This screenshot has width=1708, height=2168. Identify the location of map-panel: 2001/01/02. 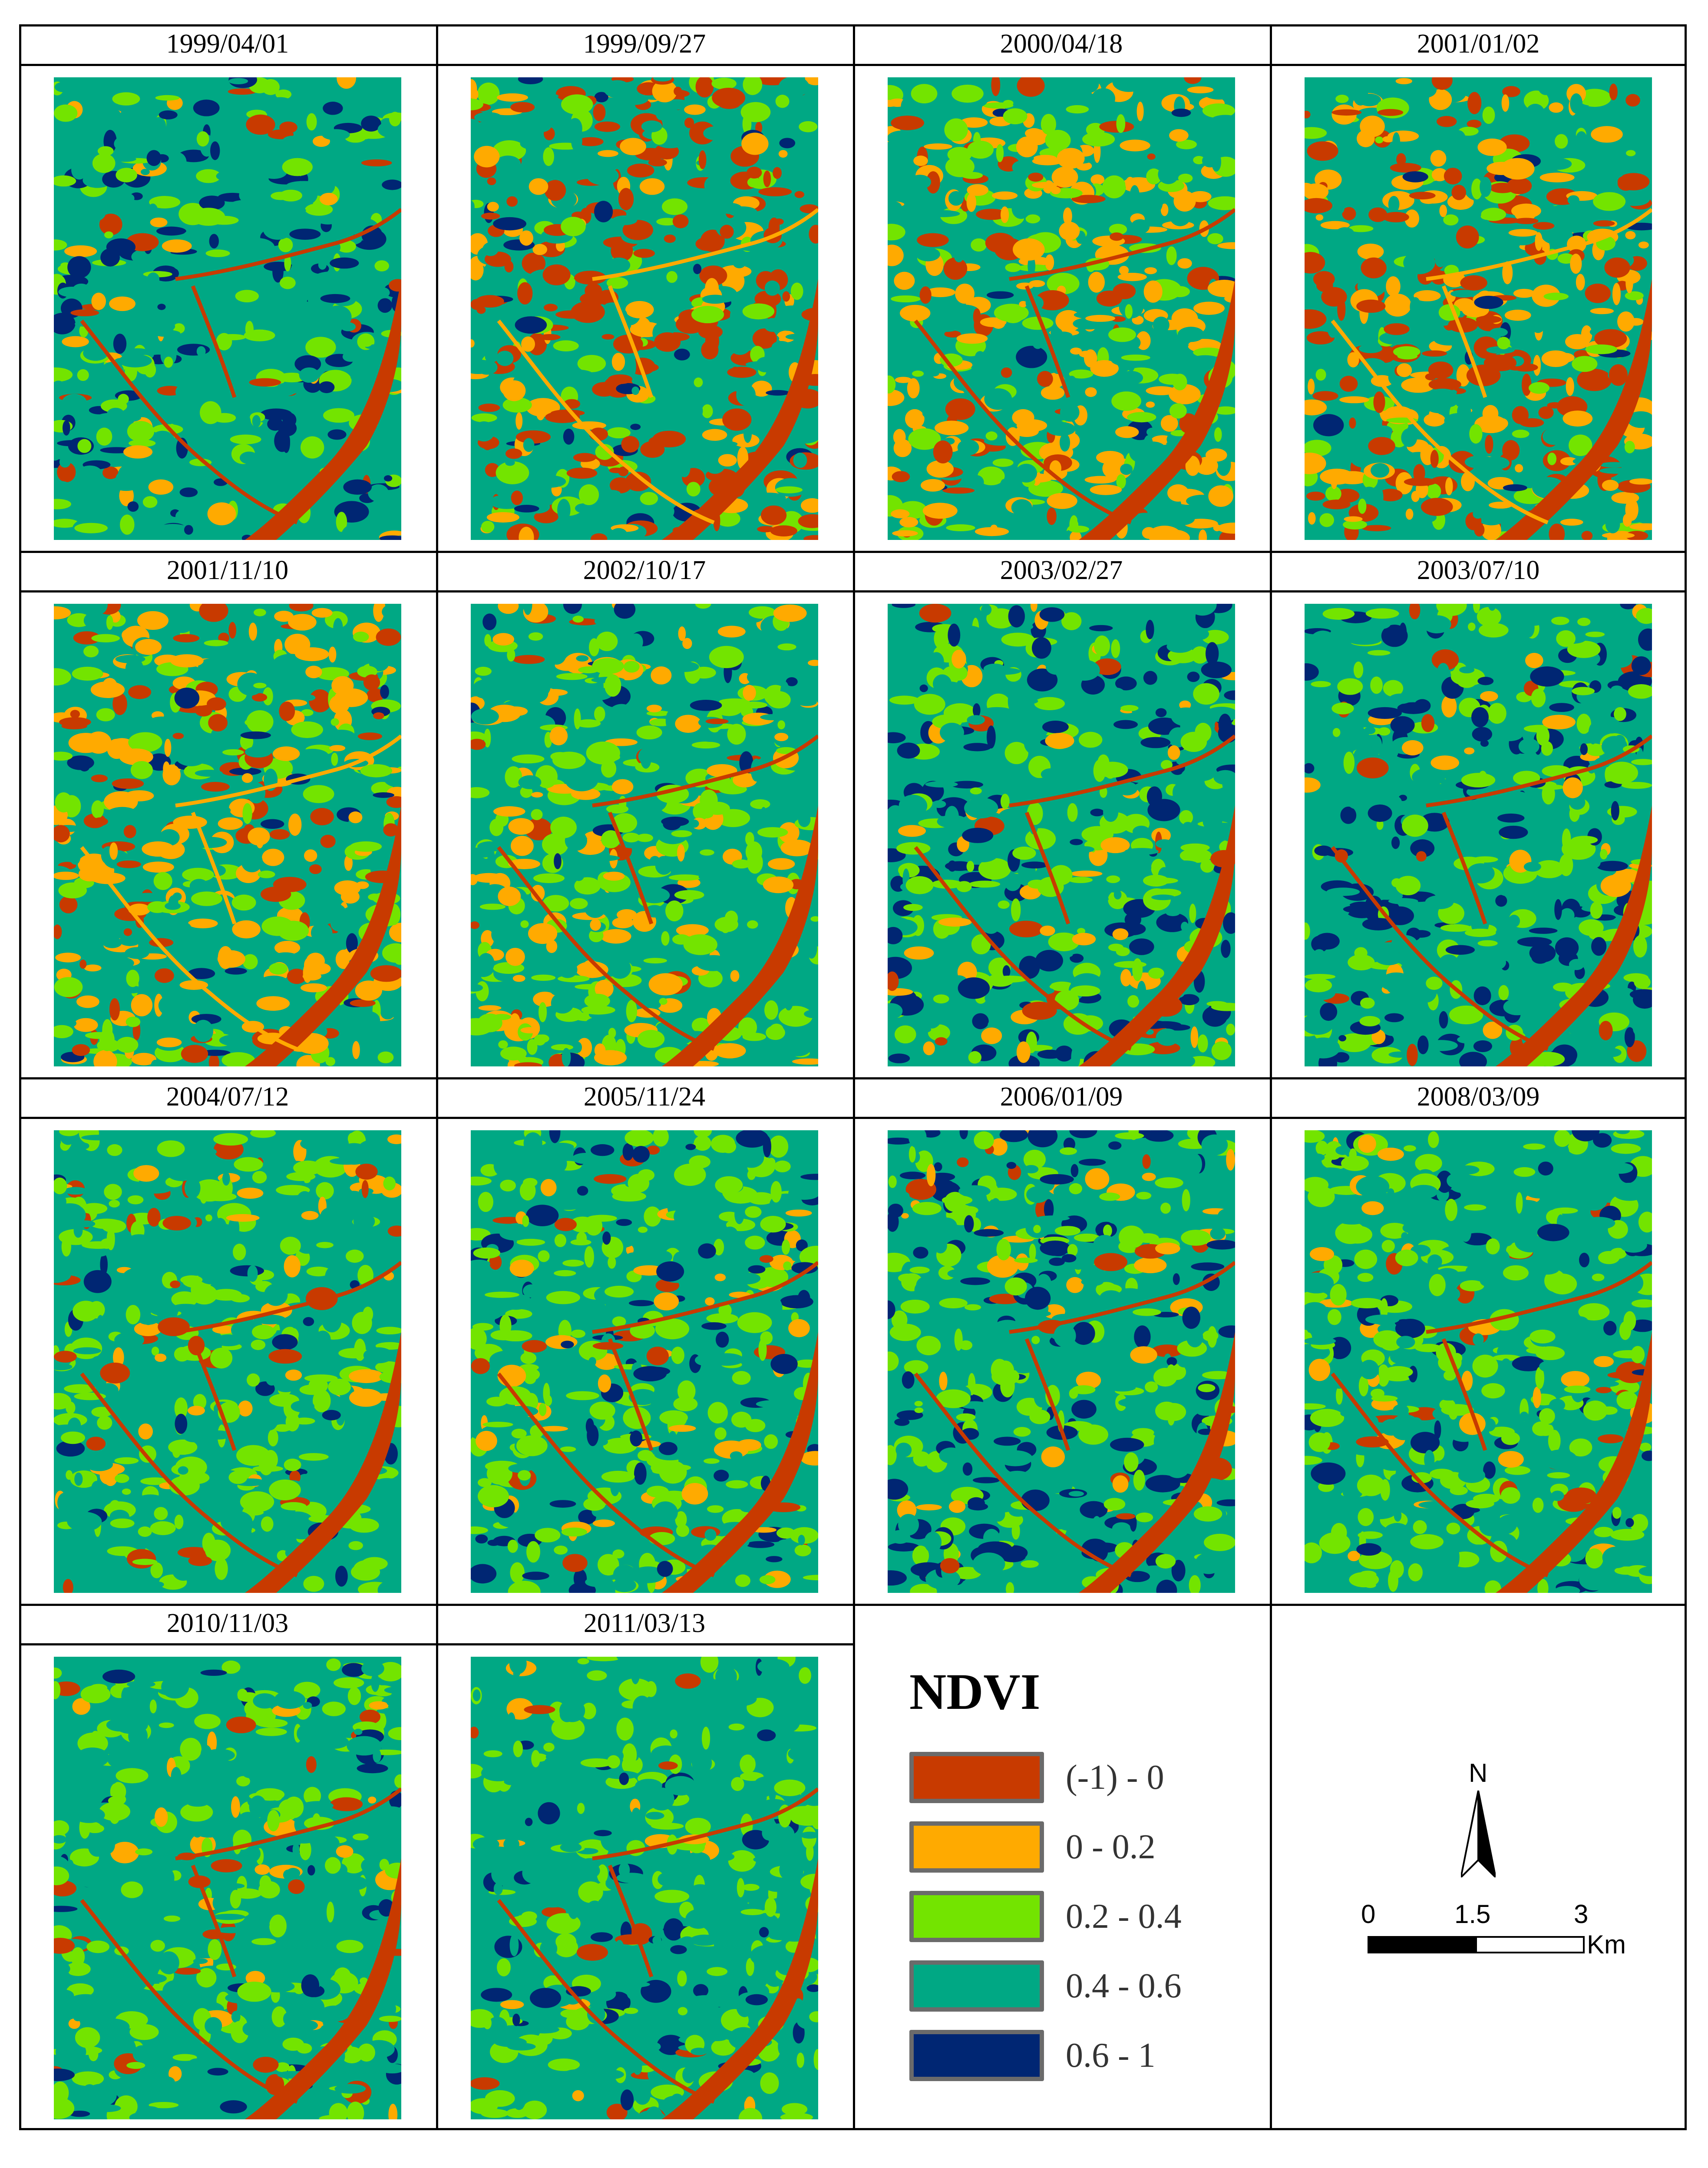
(1479, 287).